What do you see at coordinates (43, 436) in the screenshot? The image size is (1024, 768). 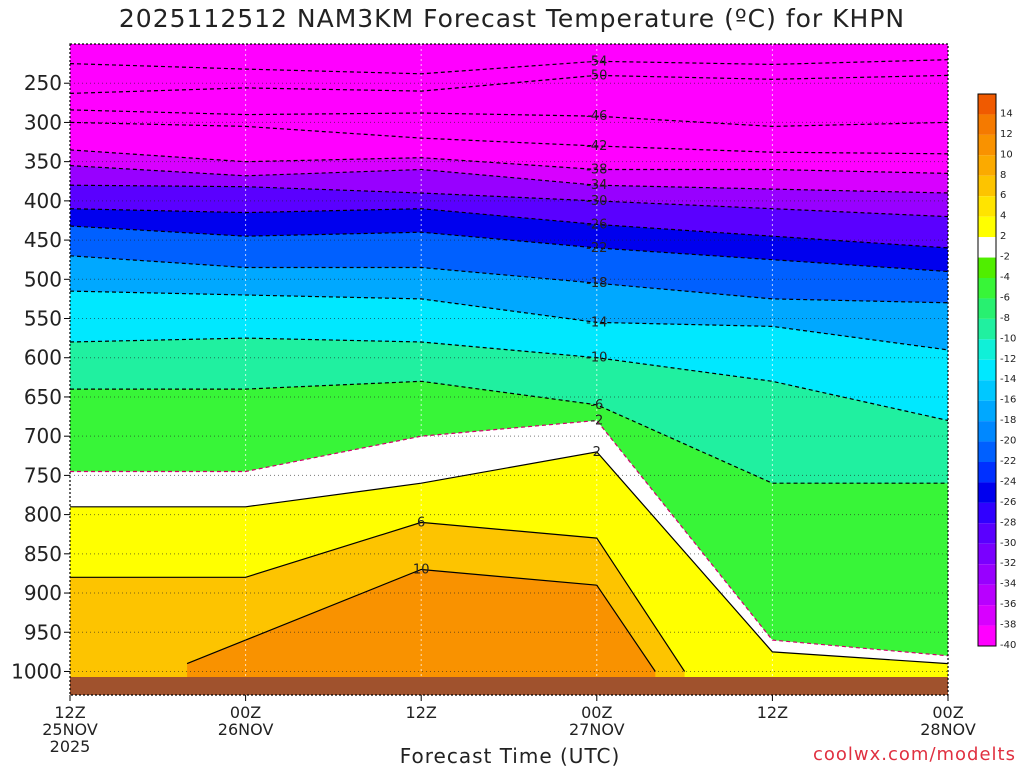 I see `y-tick-label: 700` at bounding box center [43, 436].